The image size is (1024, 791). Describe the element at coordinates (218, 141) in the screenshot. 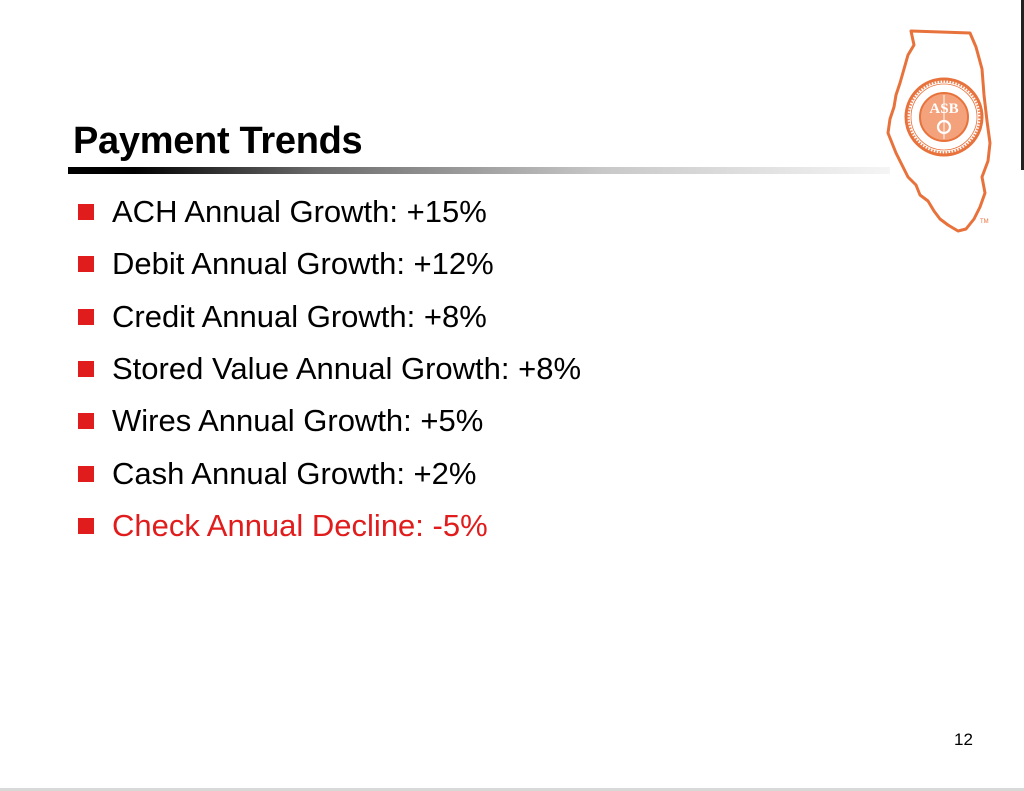

I see `slide-title: Payment Trends` at that location.